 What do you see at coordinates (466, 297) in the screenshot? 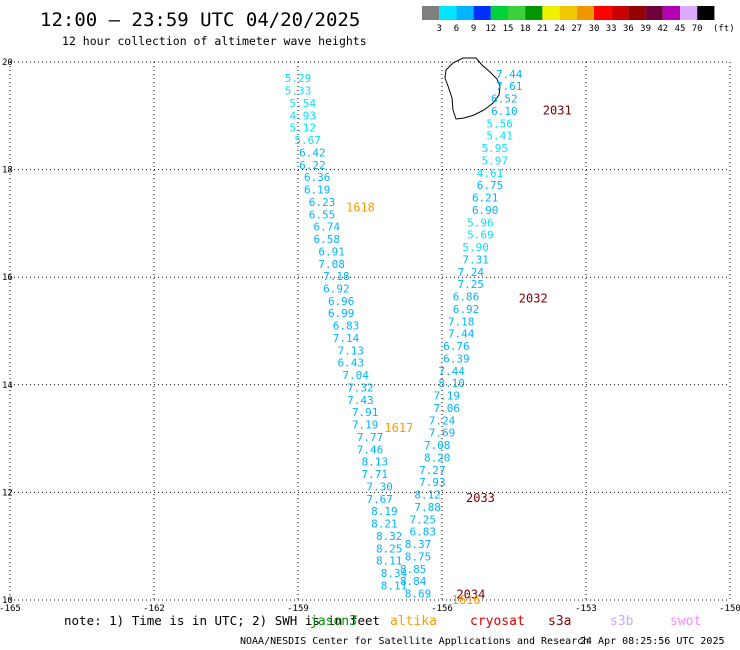
I see `swh-value-label: 6.86` at bounding box center [466, 297].